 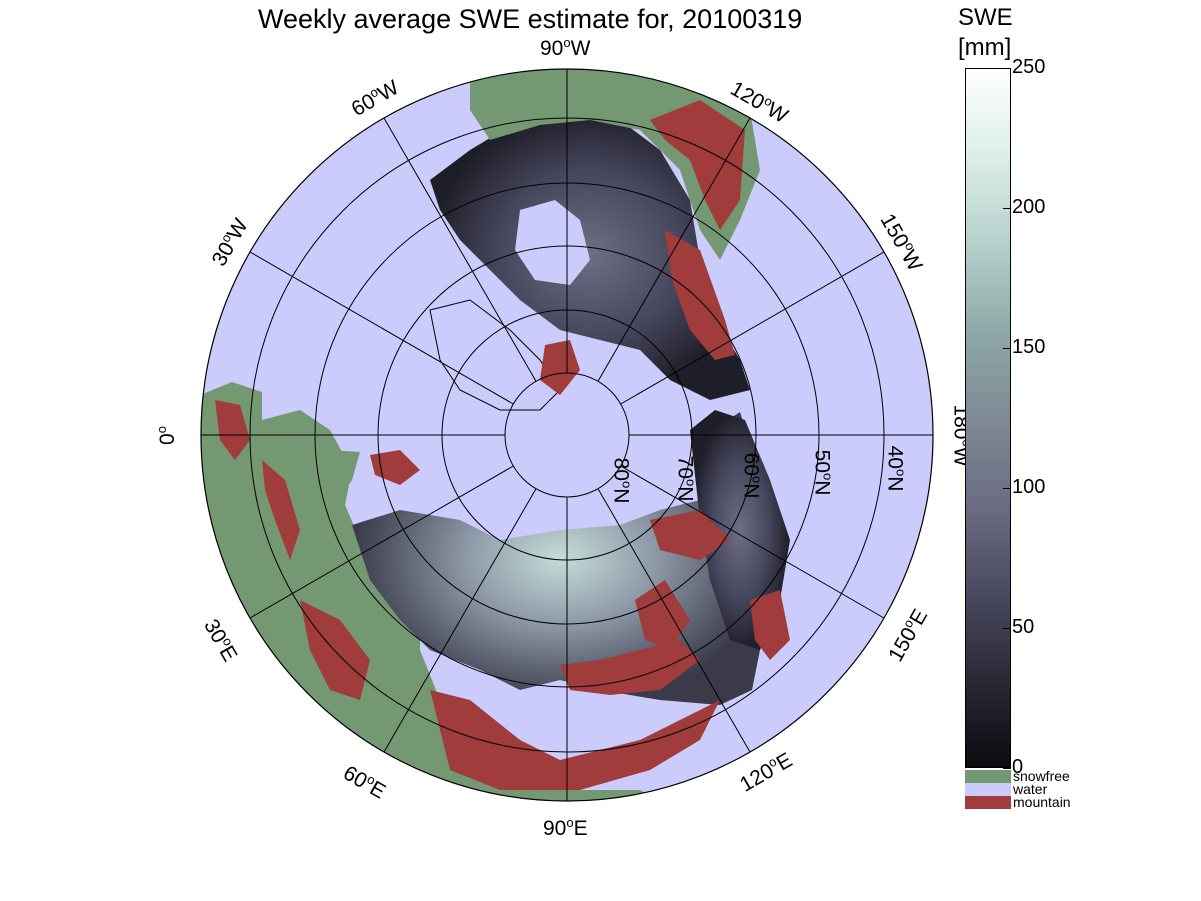 I want to click on colorbar-tick-label: 250, so click(x=1029, y=67).